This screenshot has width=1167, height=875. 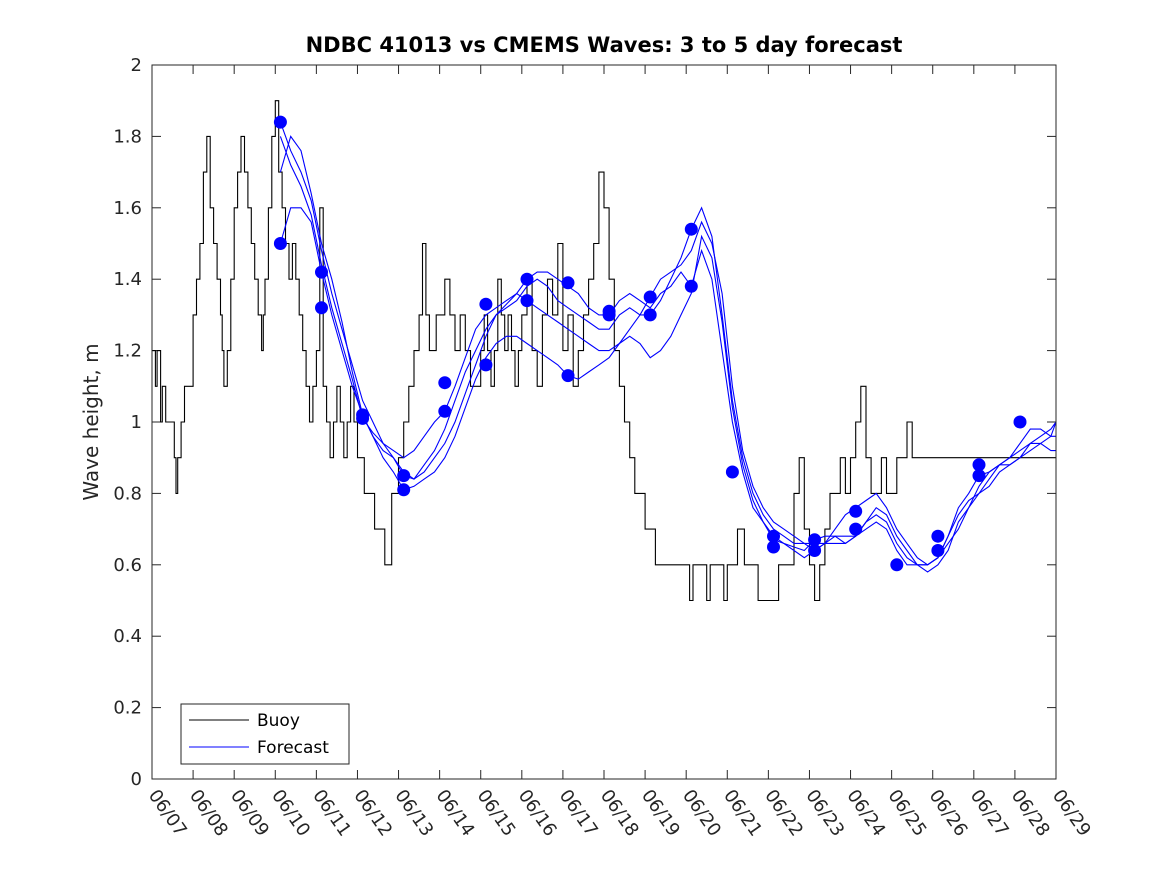 What do you see at coordinates (136, 422) in the screenshot?
I see `y-tick-label: 1` at bounding box center [136, 422].